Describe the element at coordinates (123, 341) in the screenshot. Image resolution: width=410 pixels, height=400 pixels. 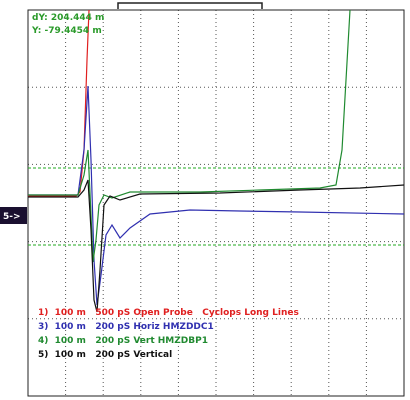
I see `legend-entry: 4) 100 m 200 pS Vert HMZDBP1` at that location.